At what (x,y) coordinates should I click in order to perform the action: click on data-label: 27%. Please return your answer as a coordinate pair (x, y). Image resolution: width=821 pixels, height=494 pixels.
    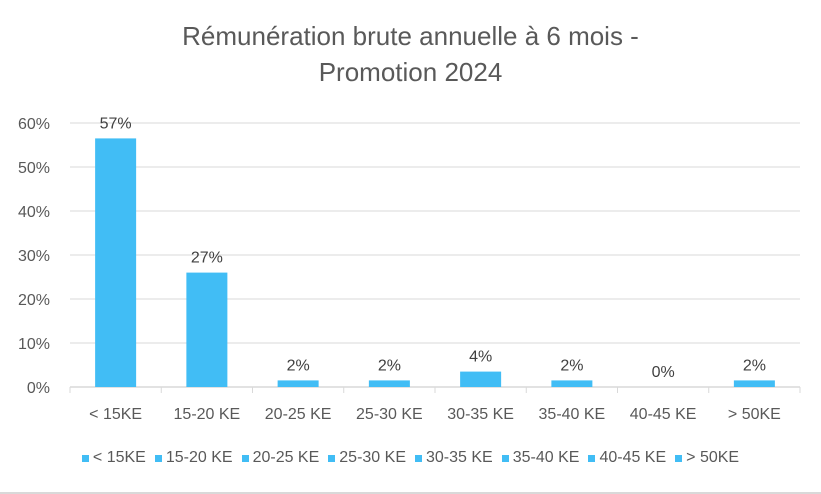
    Looking at the image, I should click on (207, 258).